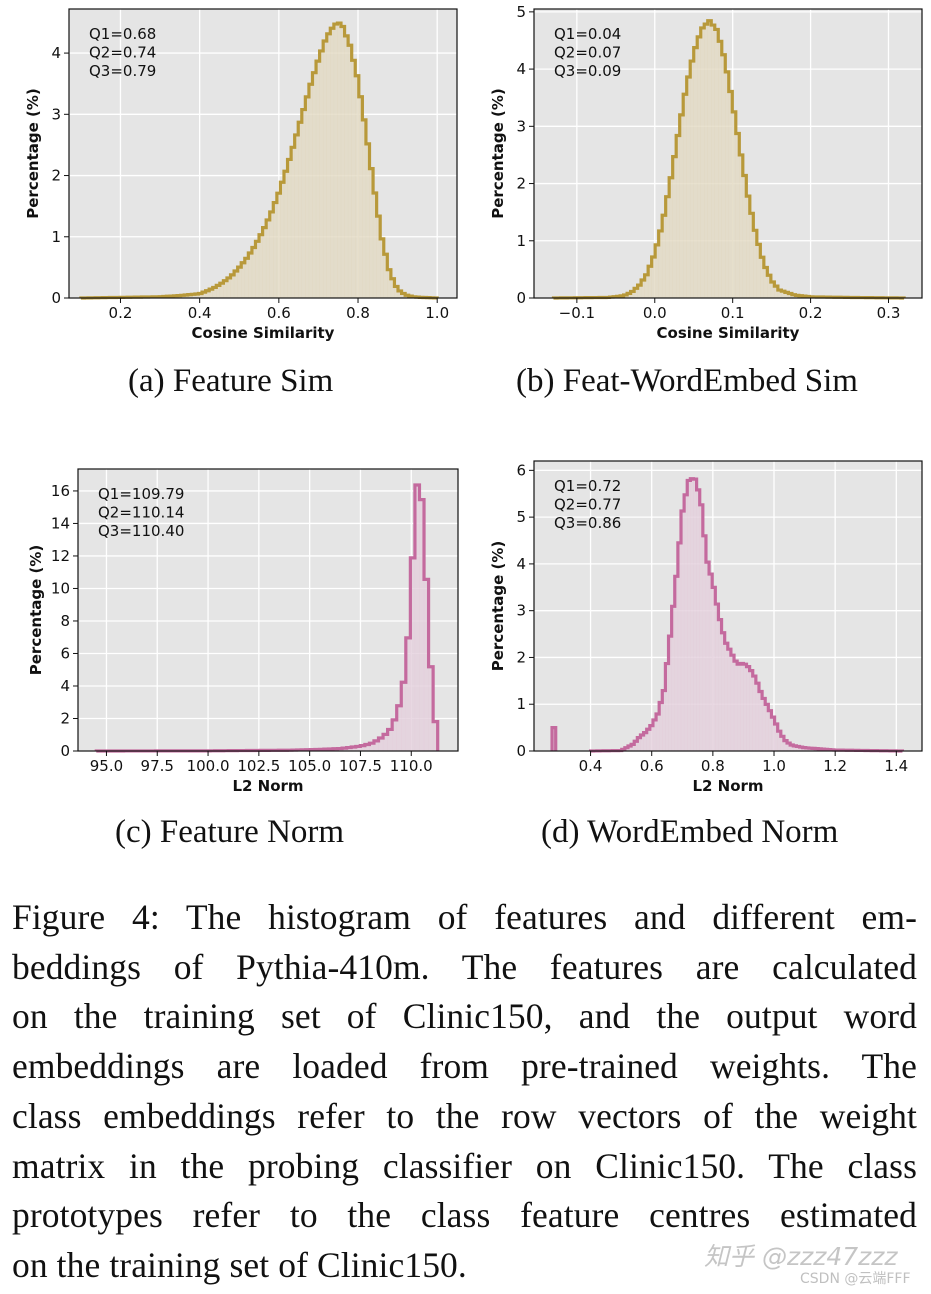 Image resolution: width=931 pixels, height=1294 pixels. Describe the element at coordinates (60, 556) in the screenshot. I see `y-tick-label: 12` at that location.